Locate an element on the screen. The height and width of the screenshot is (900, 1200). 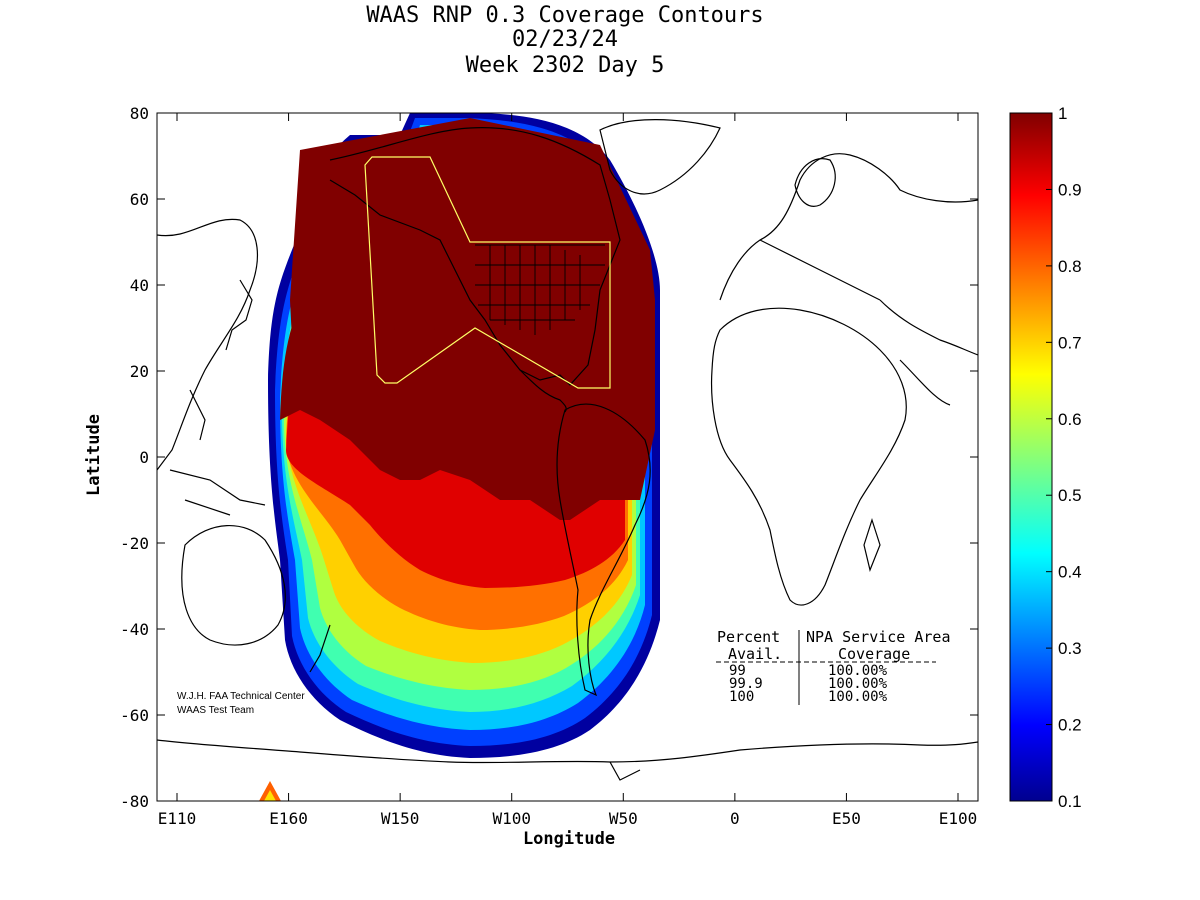
x-tick-label: 0 is located at coordinates (735, 818).